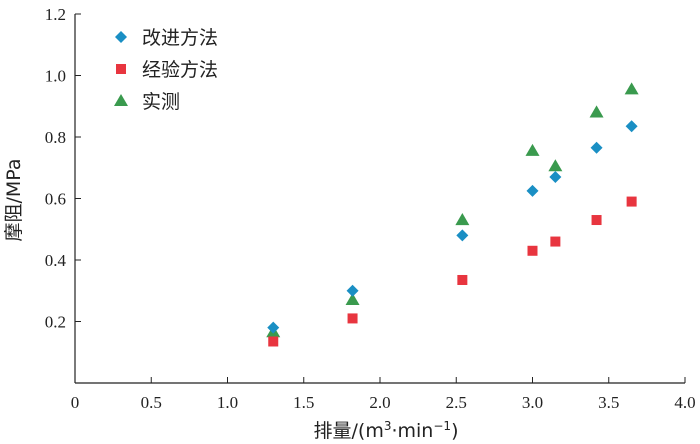 The image size is (700, 444). I want to click on legend-item: 经验方法, so click(167, 70).